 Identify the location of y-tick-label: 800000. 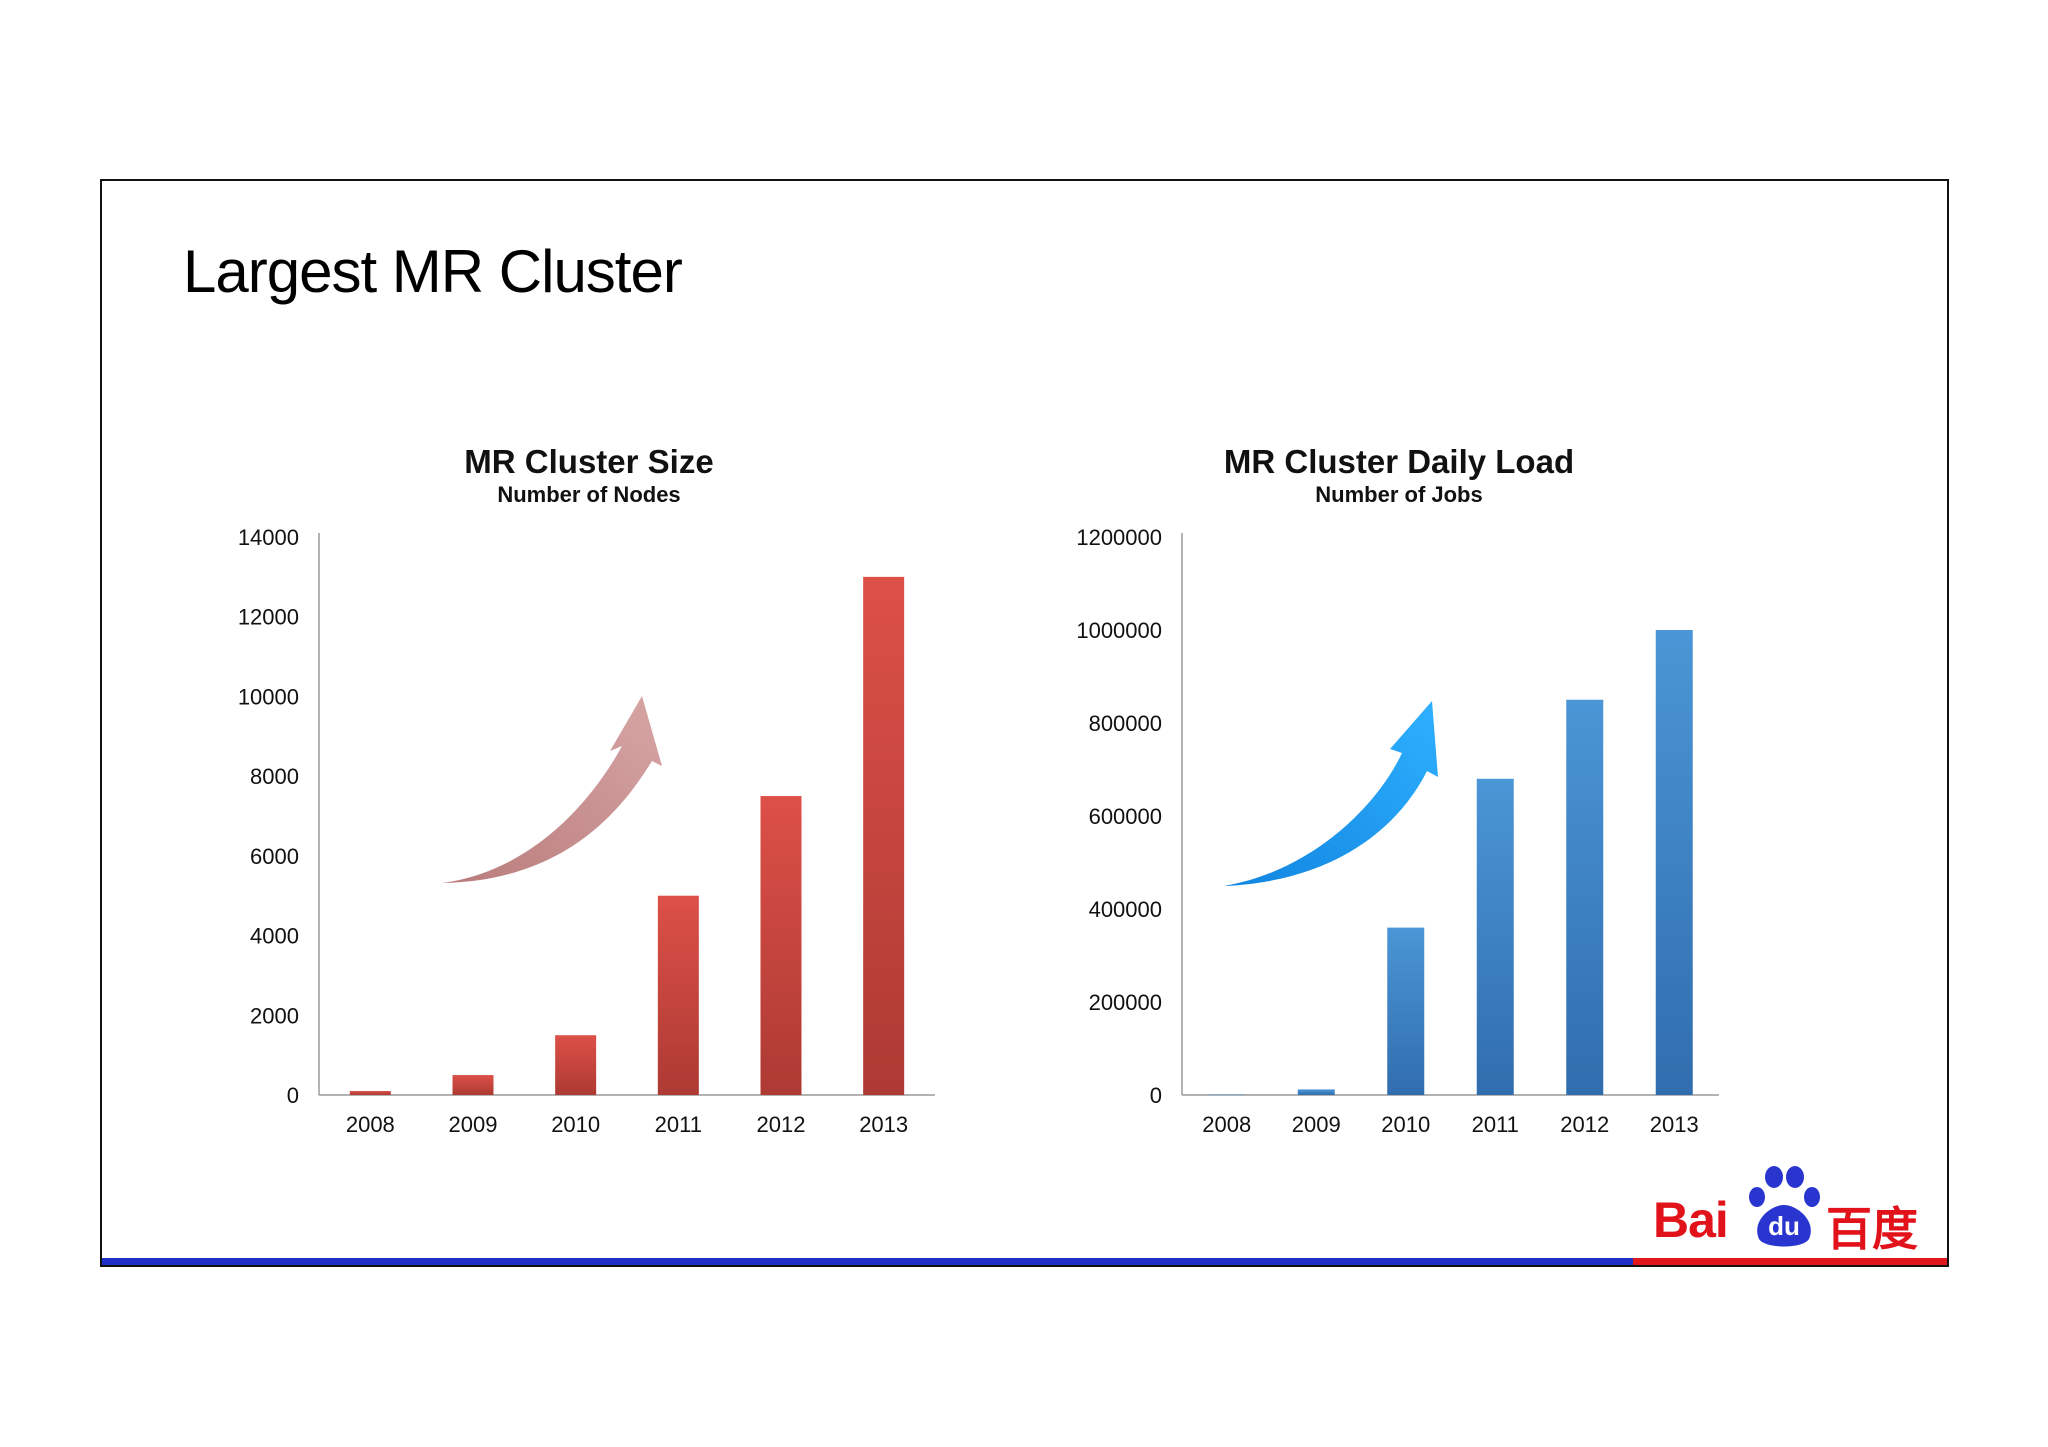
(1125, 723).